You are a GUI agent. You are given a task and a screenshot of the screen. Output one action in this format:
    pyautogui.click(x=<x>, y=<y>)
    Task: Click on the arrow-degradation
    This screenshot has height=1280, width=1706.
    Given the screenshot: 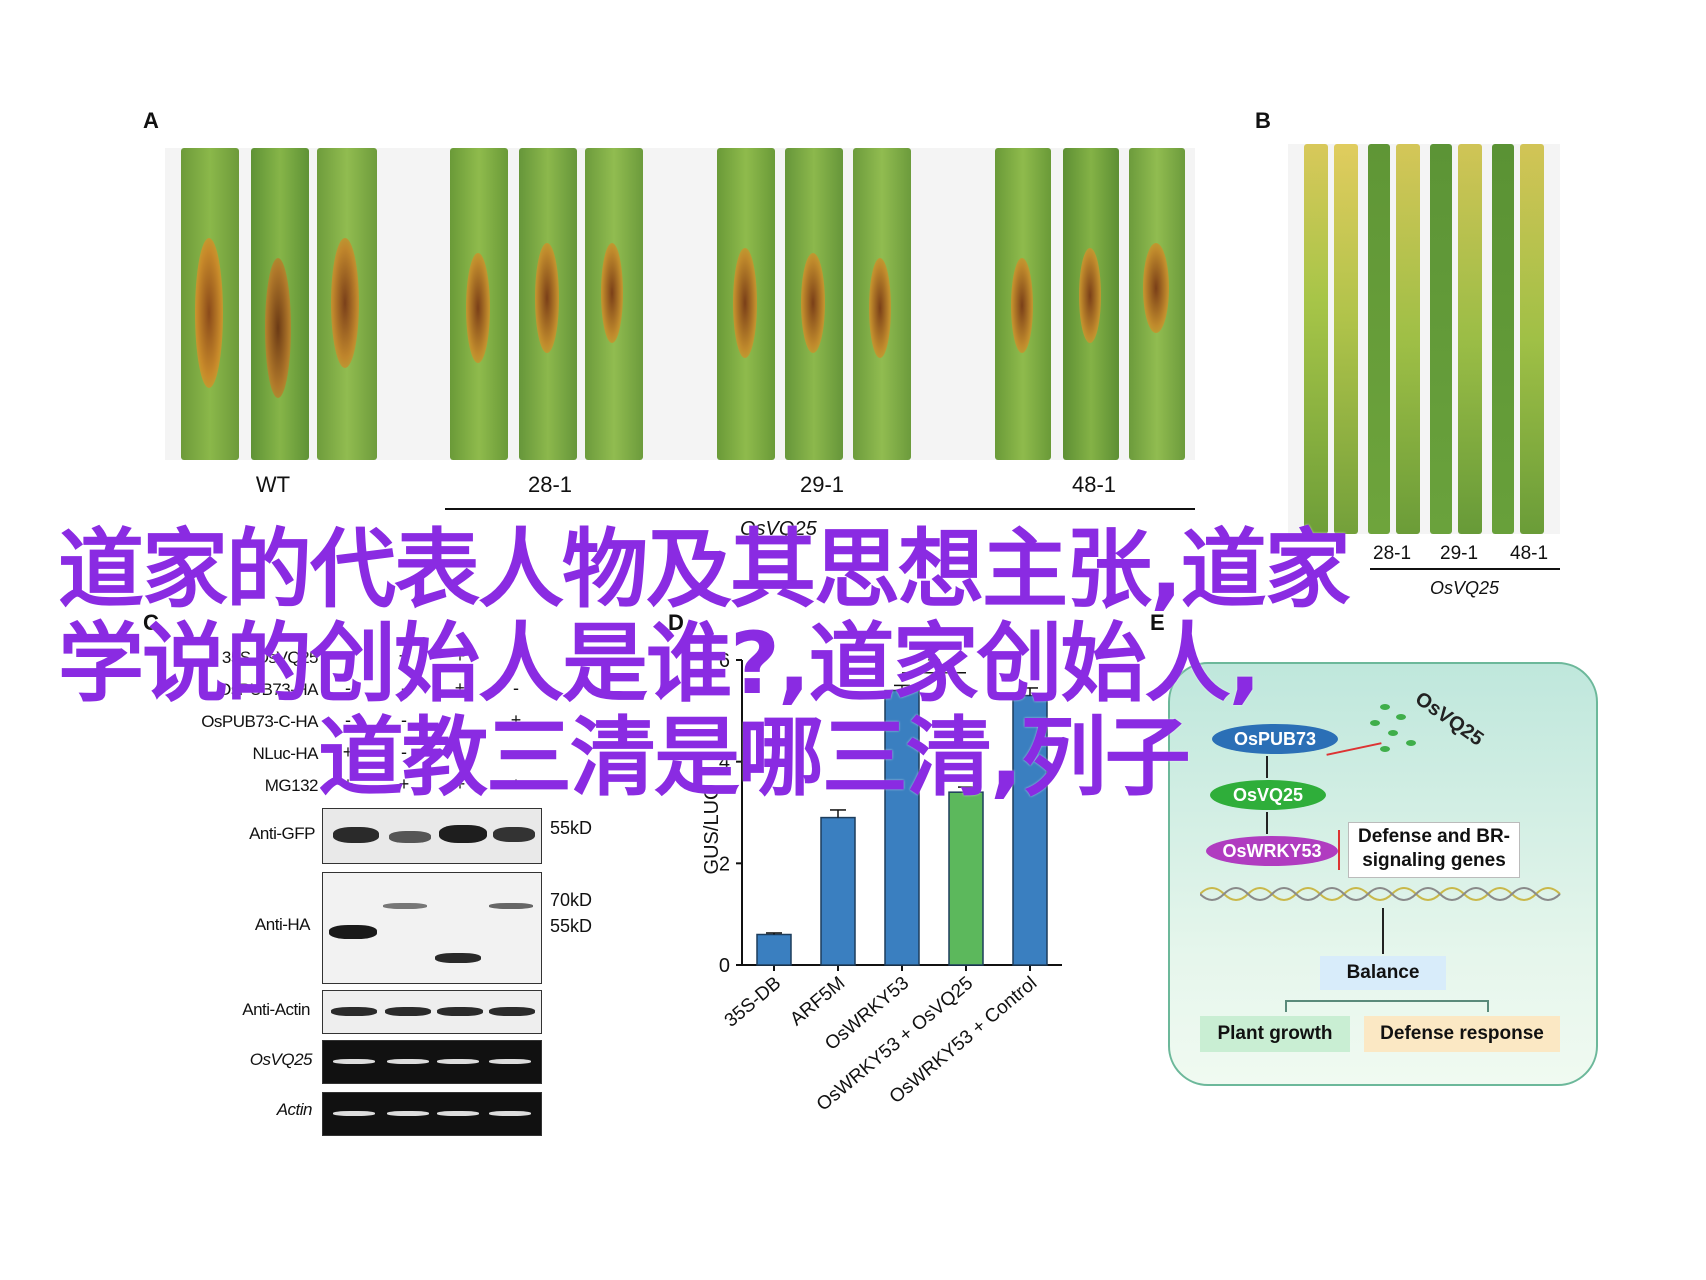 What is the action you would take?
    pyautogui.click(x=1354, y=749)
    